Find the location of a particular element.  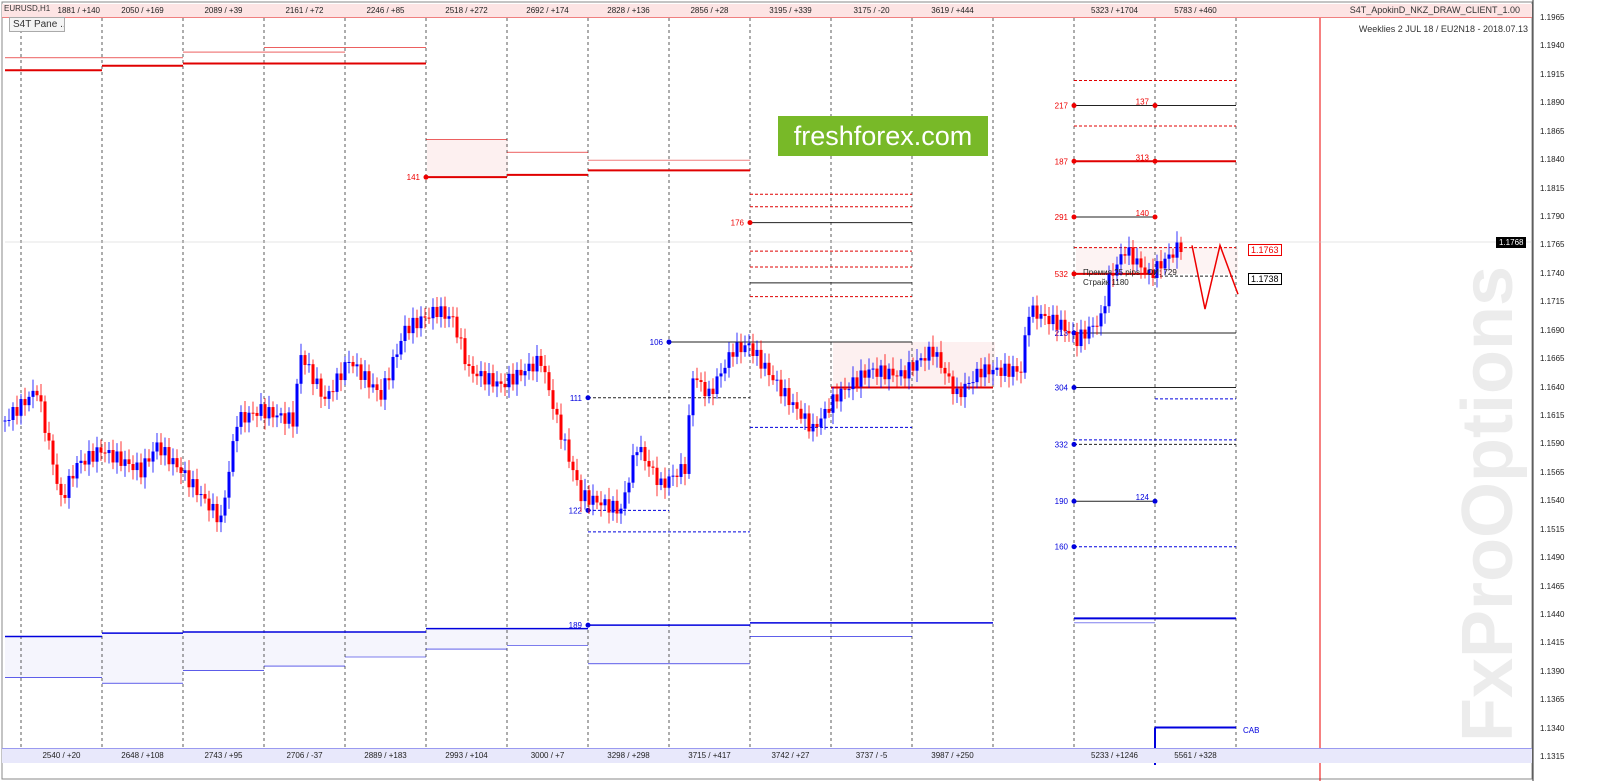

bottom-week-label: 3737 / -5 is located at coordinates (871, 755).